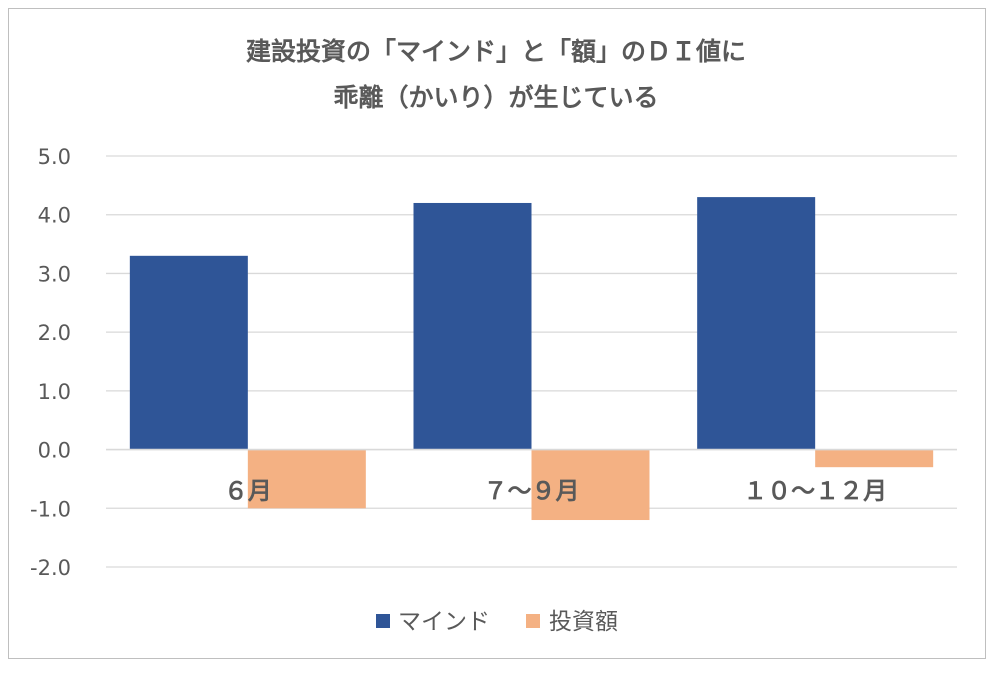 The width and height of the screenshot is (996, 673). I want to click on y-axis-ticks: 5.0 4.0 3.0 2.0 1.0 0.0 -1.0 -2.0, so click(50, 362).